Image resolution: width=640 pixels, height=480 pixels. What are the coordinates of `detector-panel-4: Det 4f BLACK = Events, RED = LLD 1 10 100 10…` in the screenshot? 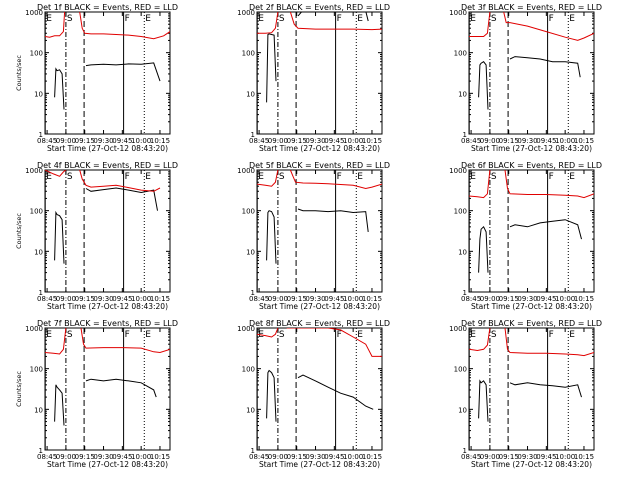 It's located at (96, 236).